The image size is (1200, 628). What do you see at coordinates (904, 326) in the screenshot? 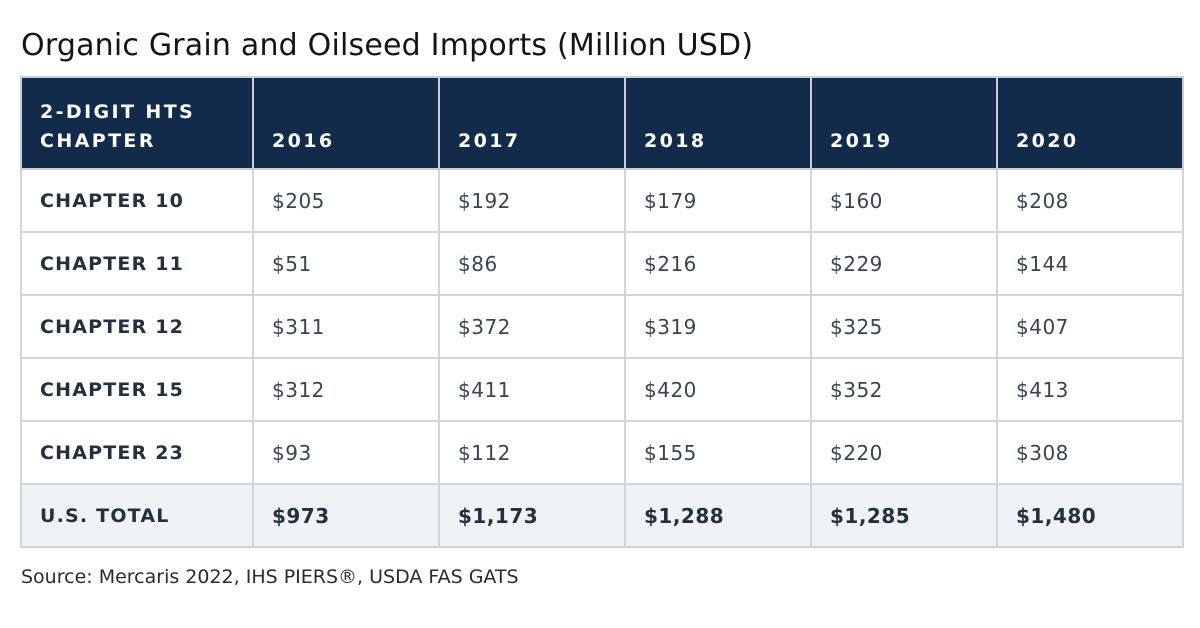
I see `value-cell-2019: $325` at bounding box center [904, 326].